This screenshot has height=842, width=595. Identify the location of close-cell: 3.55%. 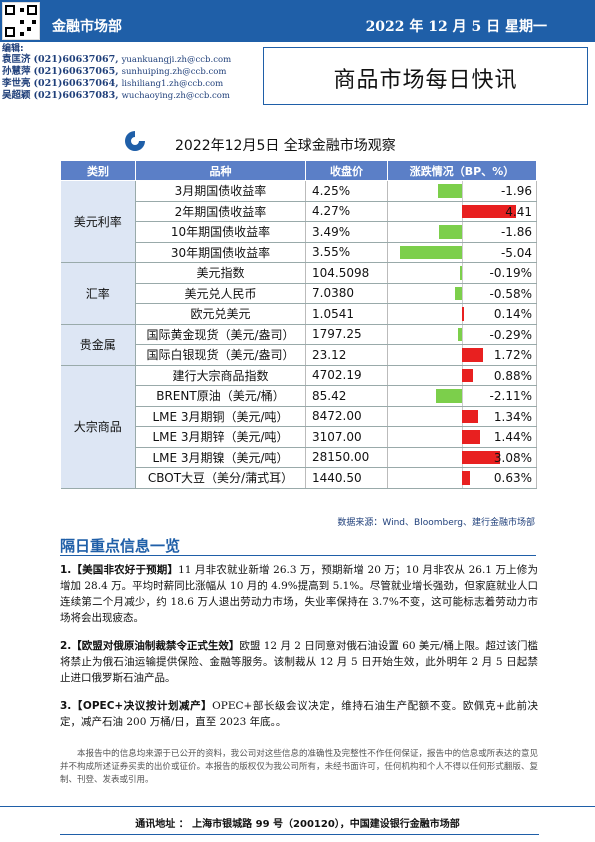
(346, 252).